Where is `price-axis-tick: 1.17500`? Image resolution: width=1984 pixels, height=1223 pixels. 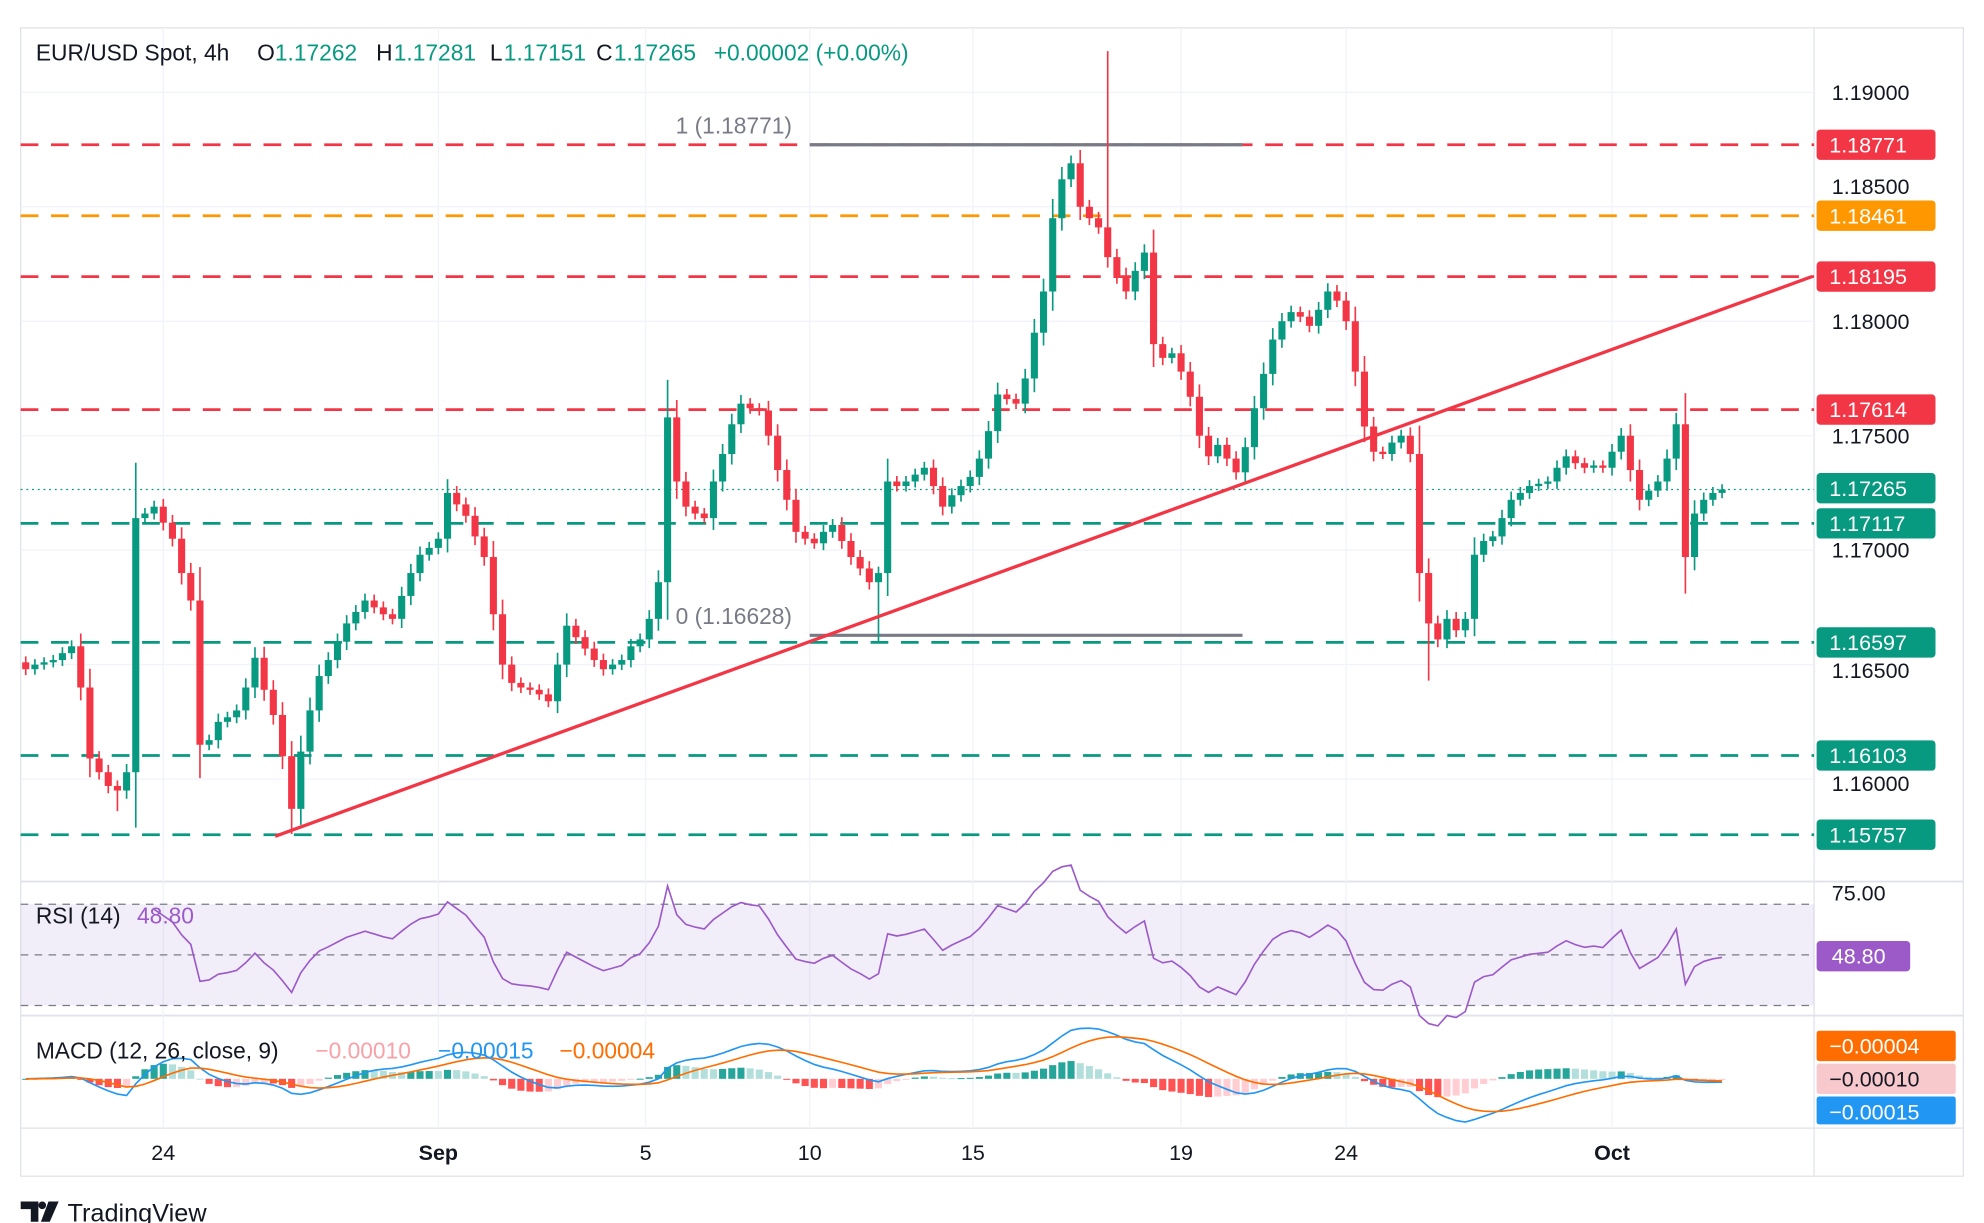
price-axis-tick: 1.17500 is located at coordinates (1871, 436).